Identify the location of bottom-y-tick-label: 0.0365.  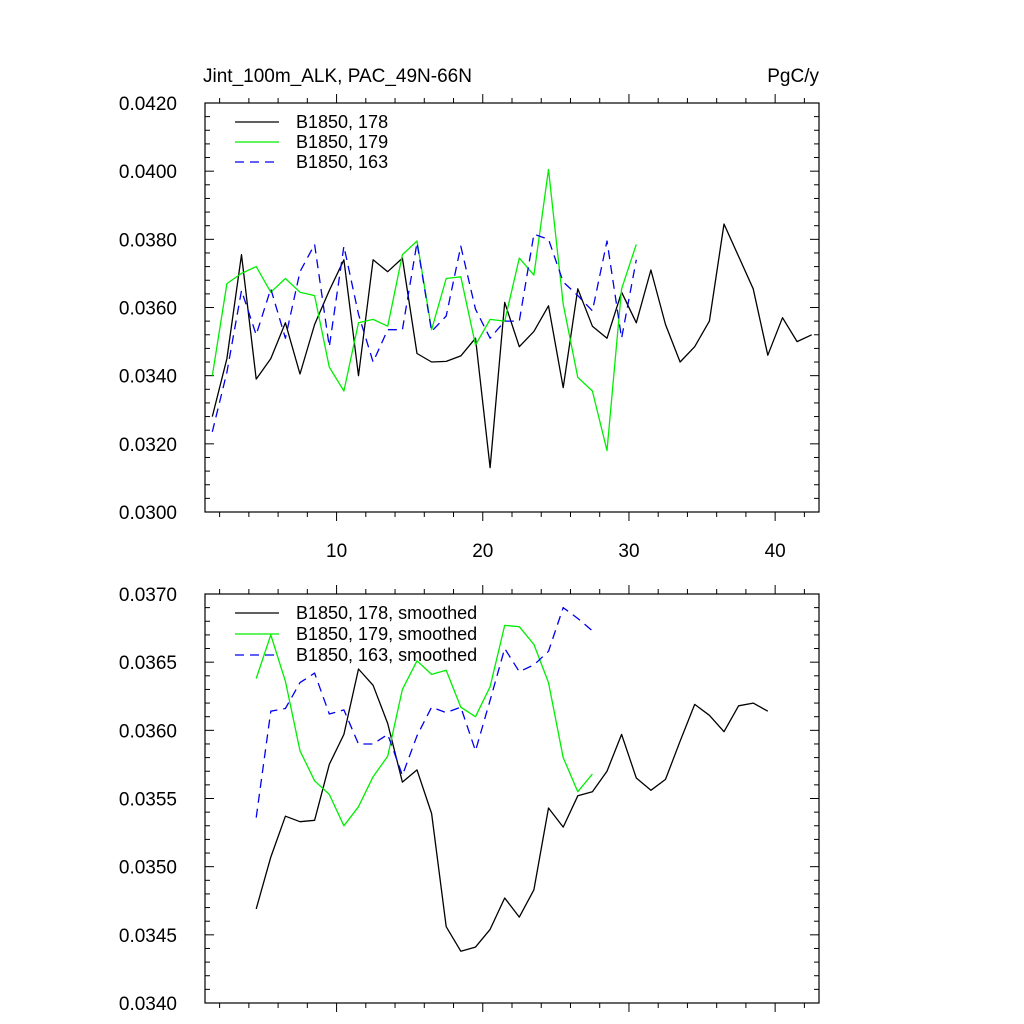
(148, 663).